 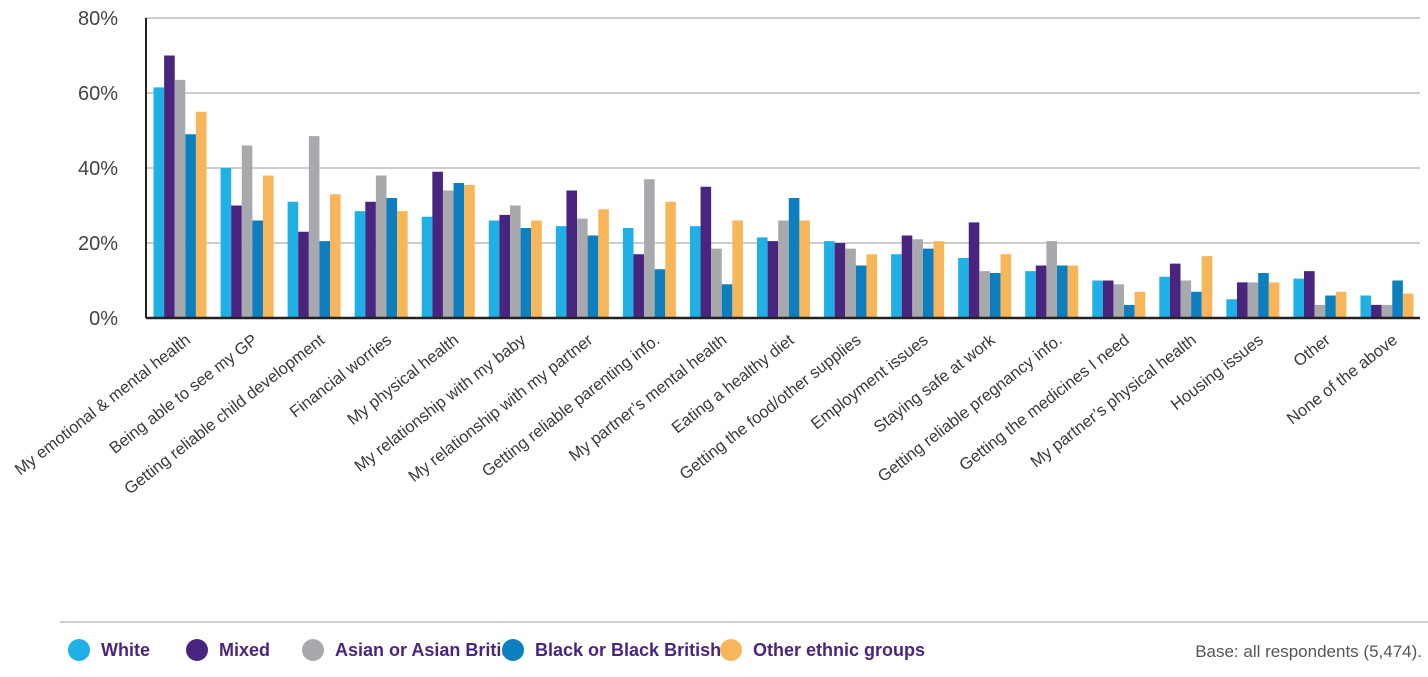 I want to click on y-tick-label: 20%, so click(x=98, y=244).